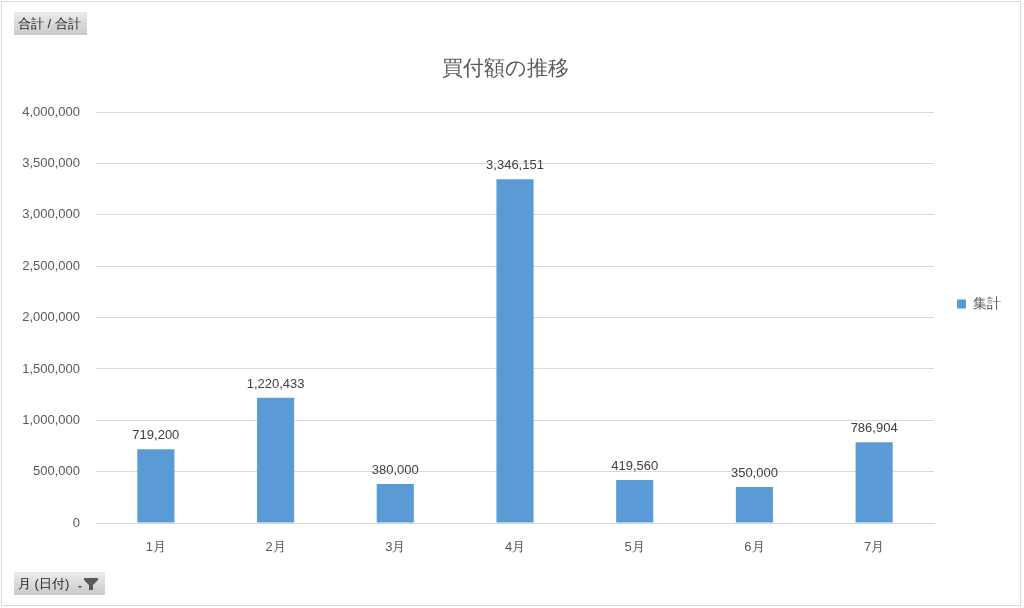  What do you see at coordinates (275, 547) in the screenshot?
I see `x-tick-label: 2月` at bounding box center [275, 547].